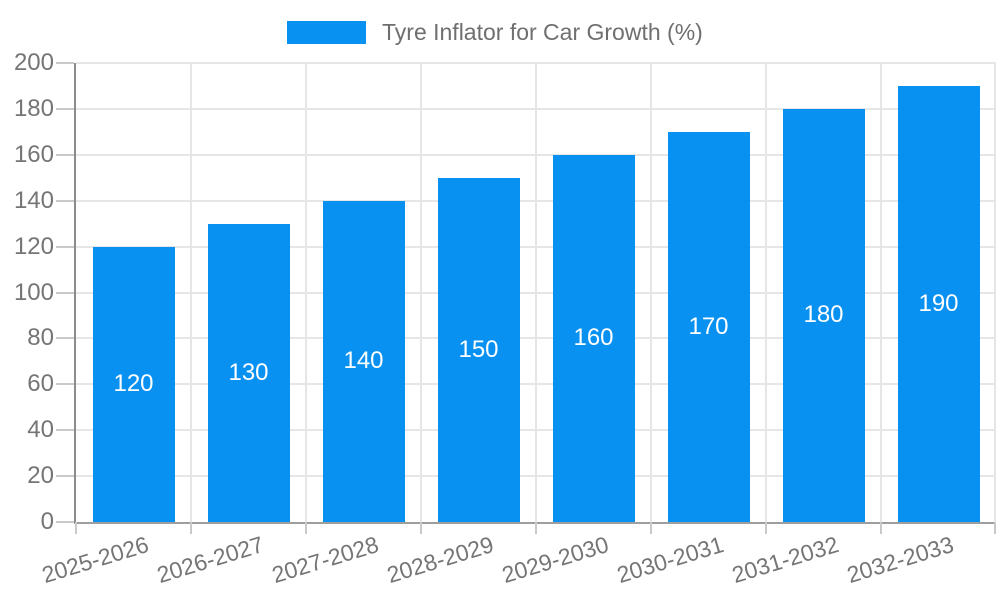 The image size is (1000, 600). I want to click on x-axis-label: 2027-2028, so click(325, 560).